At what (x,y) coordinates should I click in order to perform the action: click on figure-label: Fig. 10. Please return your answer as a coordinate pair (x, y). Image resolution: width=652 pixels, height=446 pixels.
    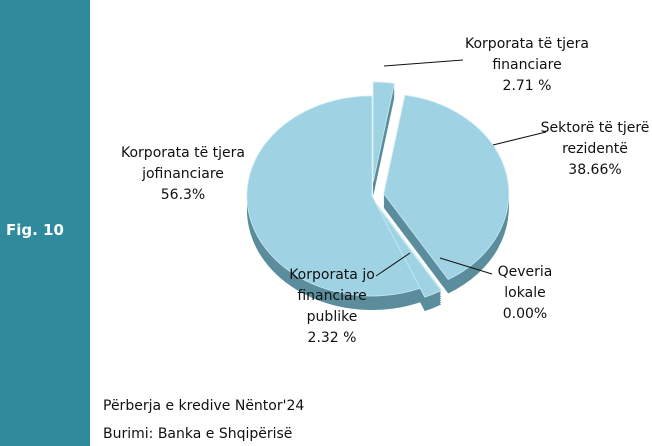
    Looking at the image, I should click on (35, 230).